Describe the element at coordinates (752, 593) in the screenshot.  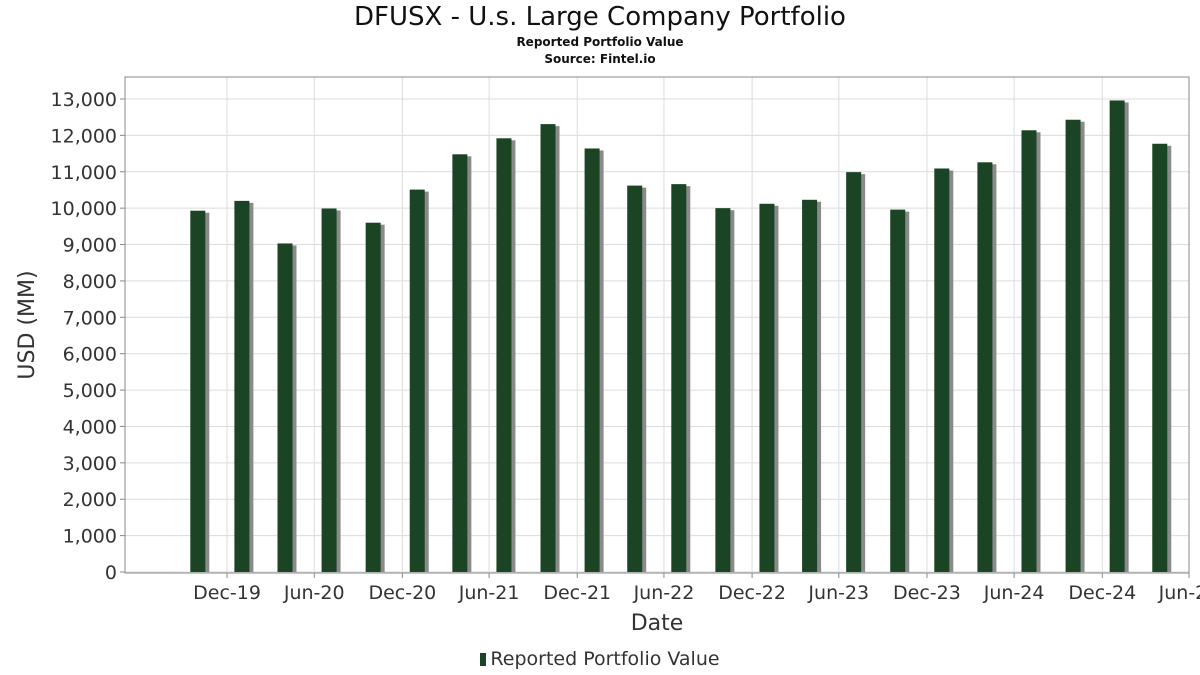
I see `x-tick-label: Dec-22` at that location.